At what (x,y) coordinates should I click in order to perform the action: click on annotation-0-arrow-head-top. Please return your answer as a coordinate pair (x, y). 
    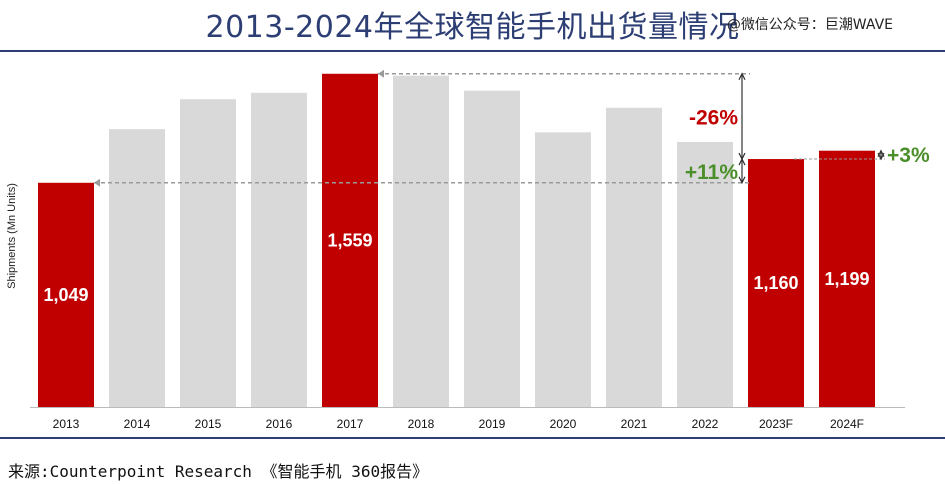
    Looking at the image, I should click on (742, 76).